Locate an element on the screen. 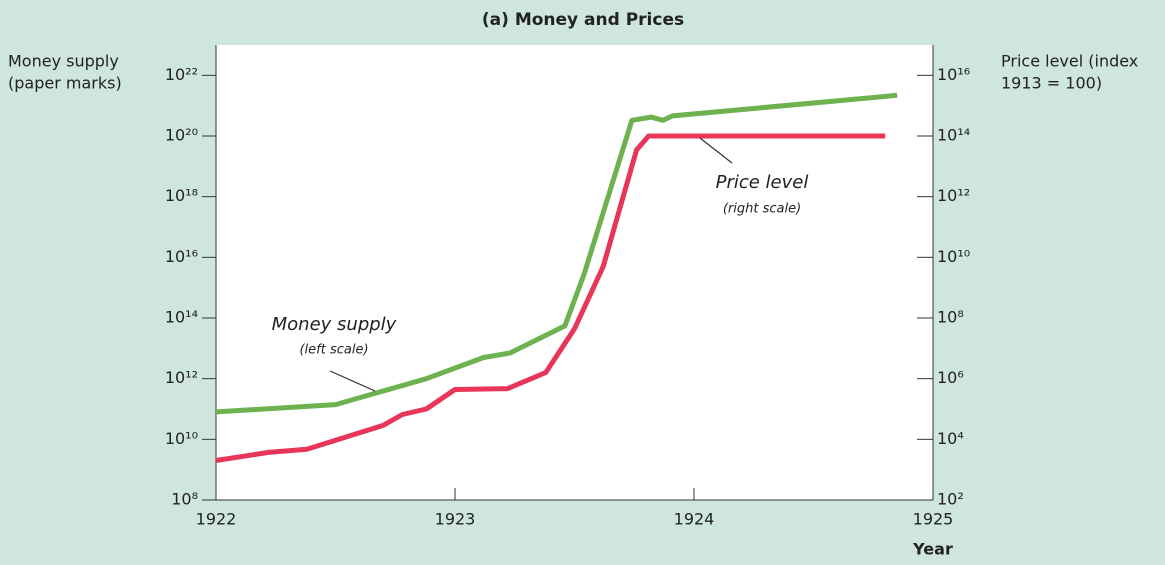  y2-tick-label: 10¹⁶ is located at coordinates (953, 74).